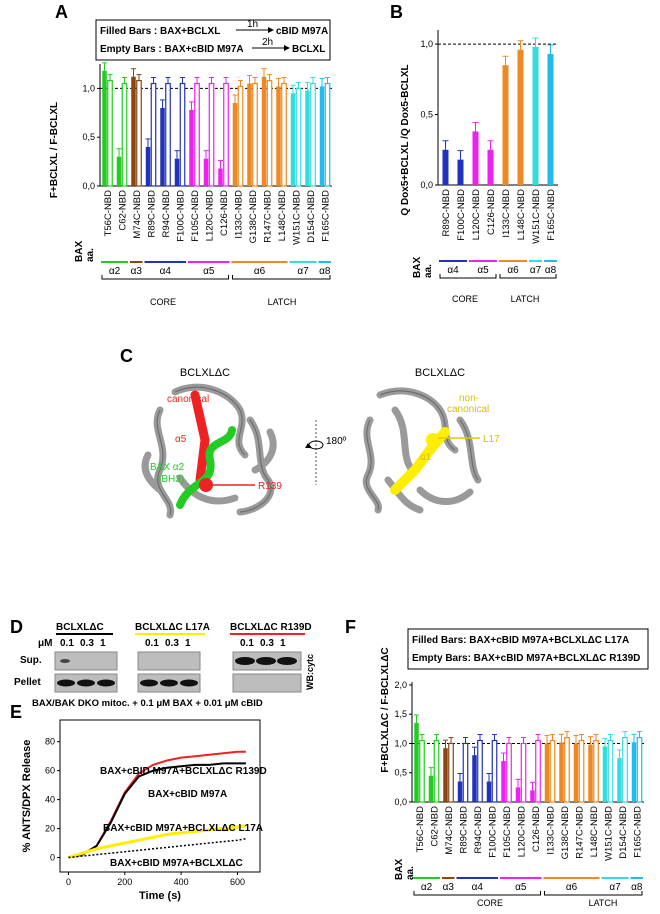 Image resolution: width=660 pixels, height=914 pixels. Describe the element at coordinates (271, 627) in the screenshot. I see `panel-d-group-3-label: BCLXLΔC R139D` at that location.